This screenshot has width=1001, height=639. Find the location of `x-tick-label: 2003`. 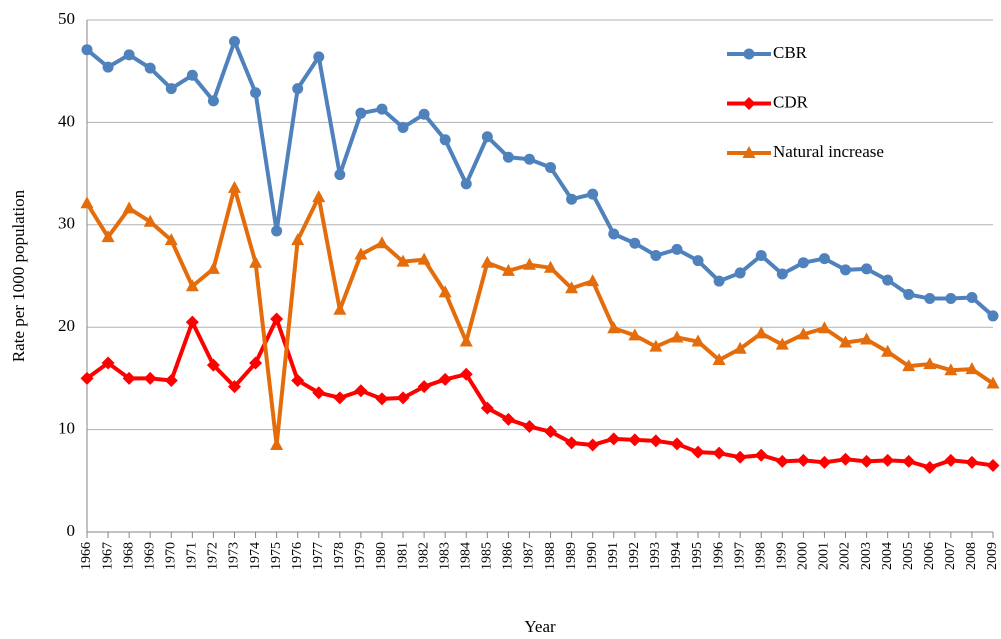

x-tick-label: 2003 is located at coordinates (866, 556).